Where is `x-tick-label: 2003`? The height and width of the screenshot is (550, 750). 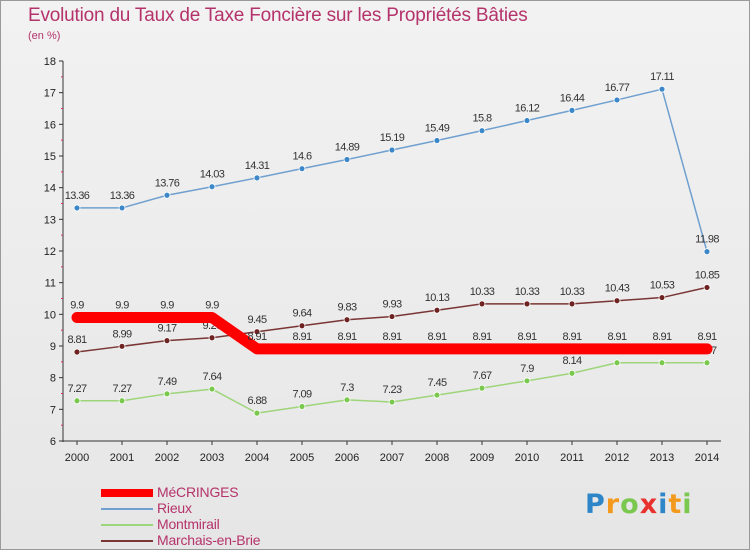
x-tick-label: 2003 is located at coordinates (212, 458).